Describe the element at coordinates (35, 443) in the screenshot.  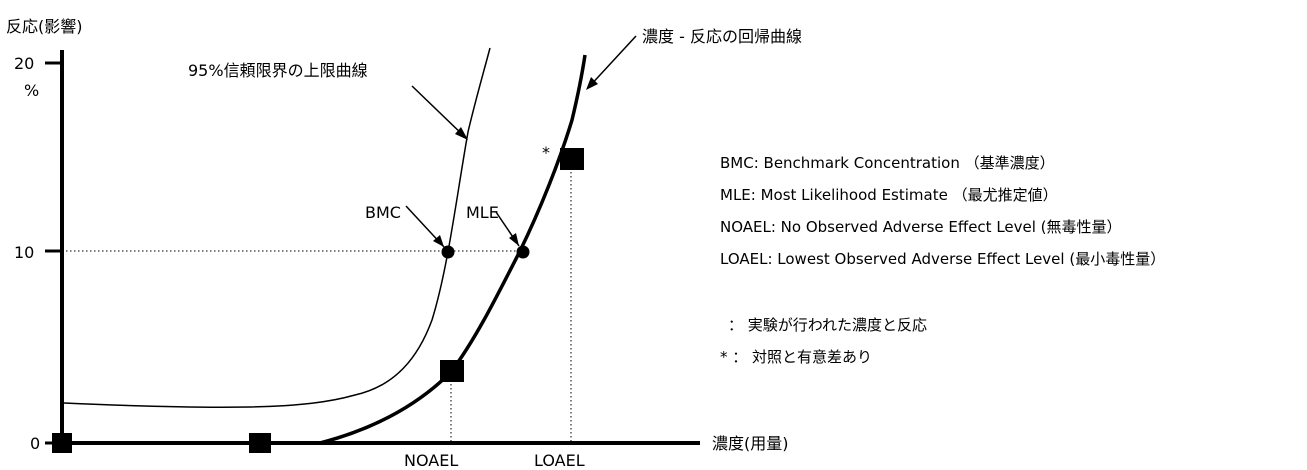
I see `y-tick-label-0: 0` at that location.